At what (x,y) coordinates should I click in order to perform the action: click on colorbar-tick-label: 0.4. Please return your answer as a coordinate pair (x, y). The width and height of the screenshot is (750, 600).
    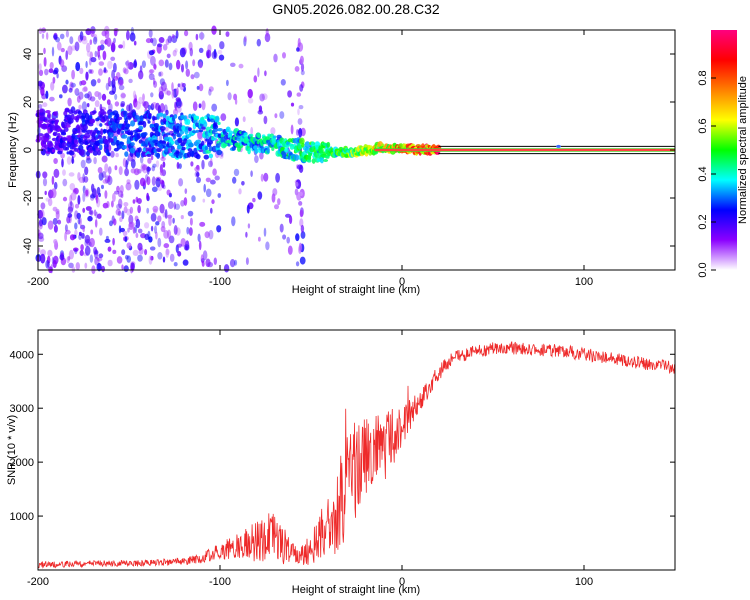
    Looking at the image, I should click on (703, 173).